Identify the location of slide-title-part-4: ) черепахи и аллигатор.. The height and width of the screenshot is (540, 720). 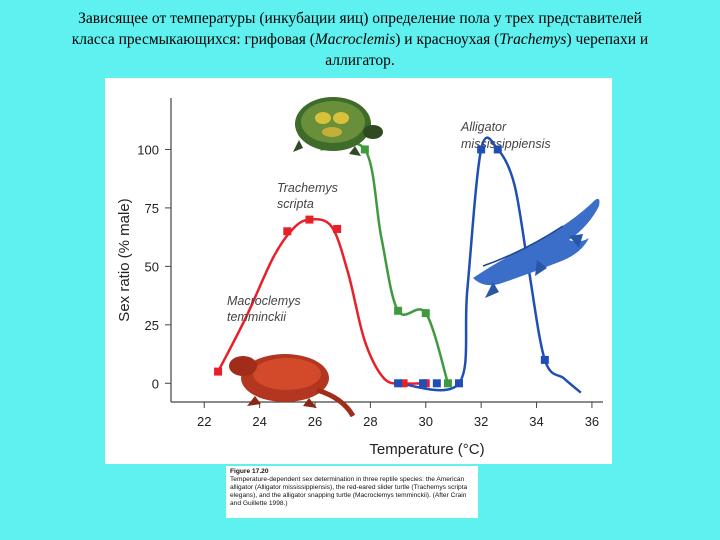
(487, 50).